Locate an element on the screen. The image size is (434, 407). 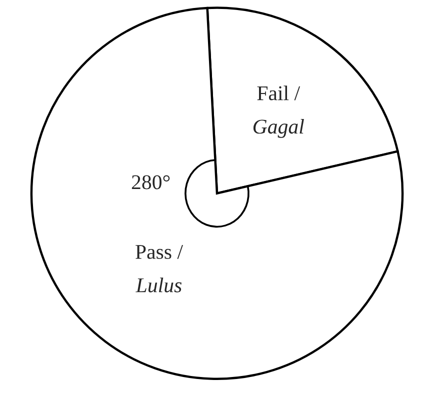
slice-label: Pass / Lulus is located at coordinates (160, 268).